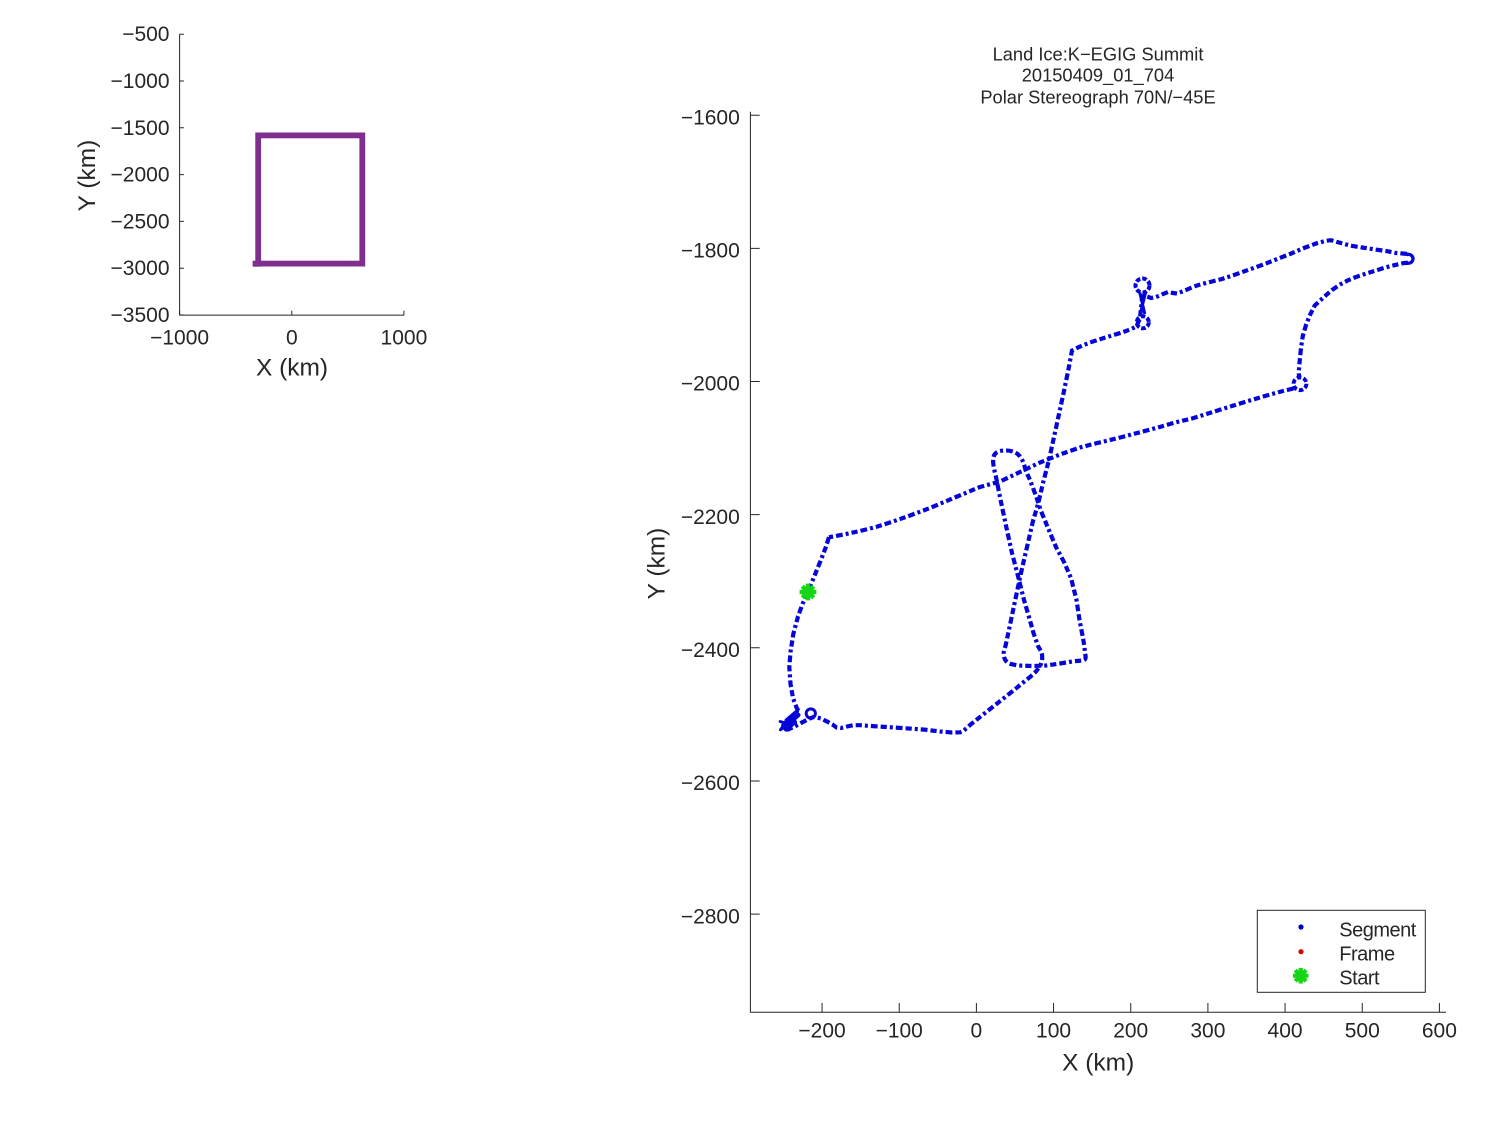  What do you see at coordinates (140, 315) in the screenshot?
I see `svg-text: −3500` at bounding box center [140, 315].